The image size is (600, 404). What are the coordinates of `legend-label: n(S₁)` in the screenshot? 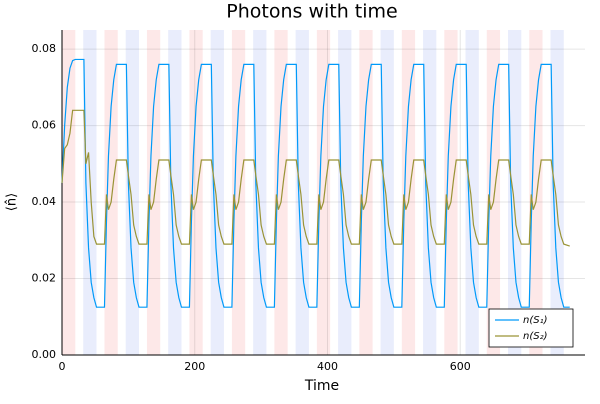 It's located at (535, 320).